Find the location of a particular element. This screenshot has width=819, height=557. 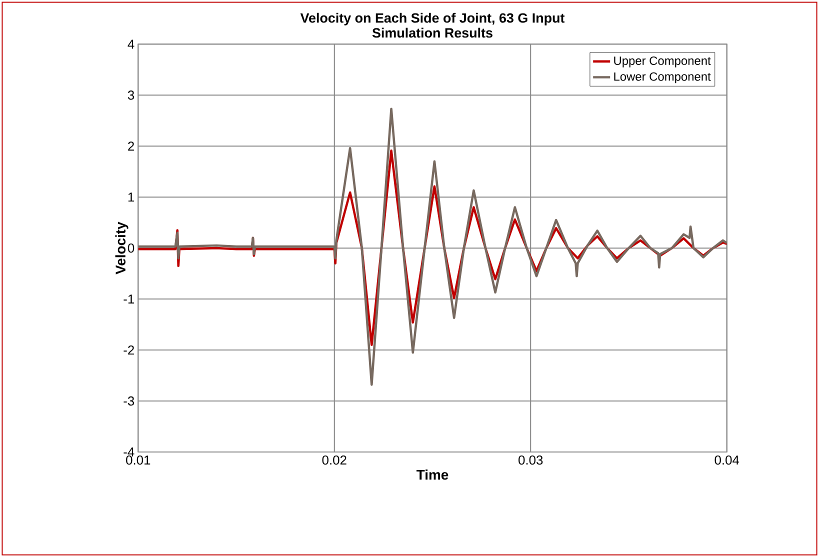

y-tick-label: -4 is located at coordinates (129, 451).